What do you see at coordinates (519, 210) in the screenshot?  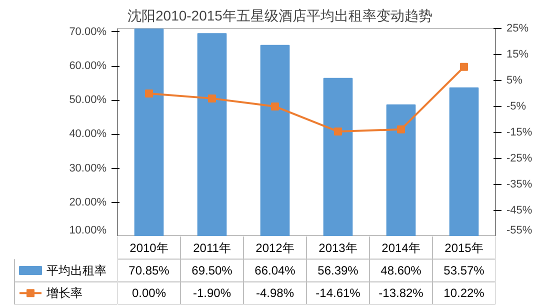 I see `y2-tick-label: -45%` at bounding box center [519, 210].